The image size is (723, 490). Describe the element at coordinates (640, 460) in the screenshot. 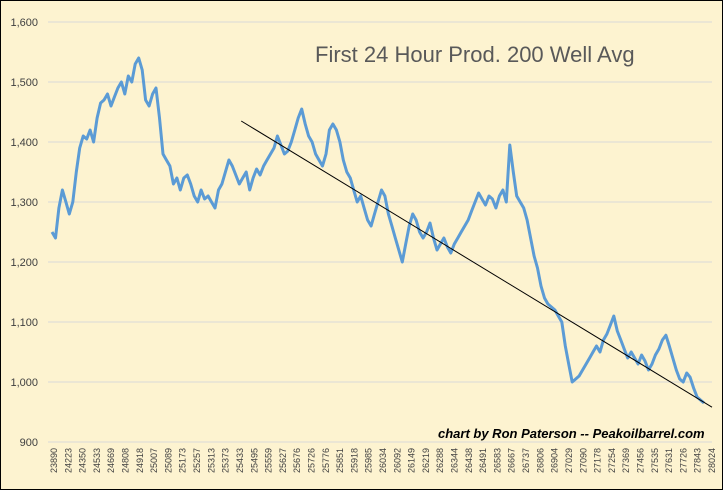

I see `x-tick-label: 27456` at that location.